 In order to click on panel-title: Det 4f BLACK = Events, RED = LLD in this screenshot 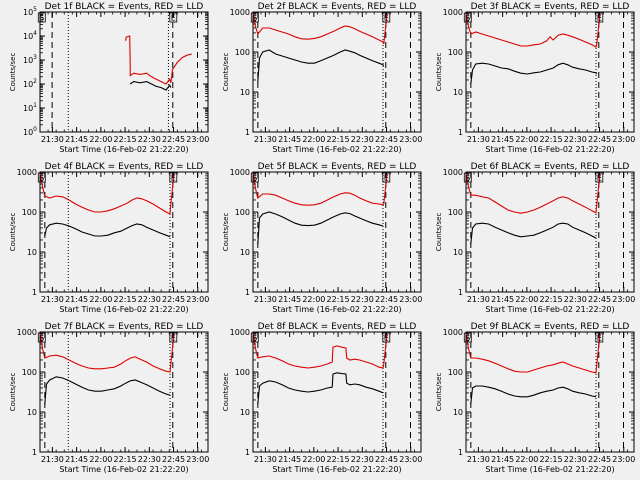, I will do `click(124, 167)`.